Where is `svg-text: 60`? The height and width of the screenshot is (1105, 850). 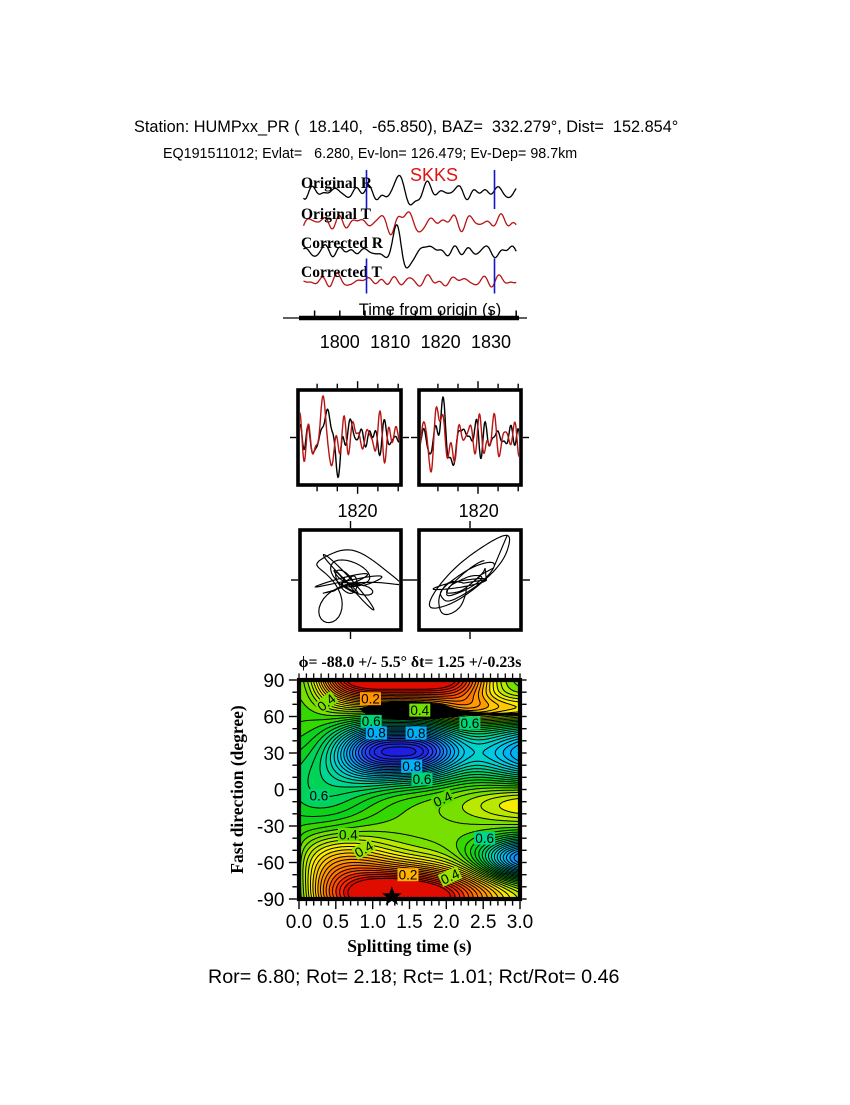 svg-text: 60 is located at coordinates (273, 718).